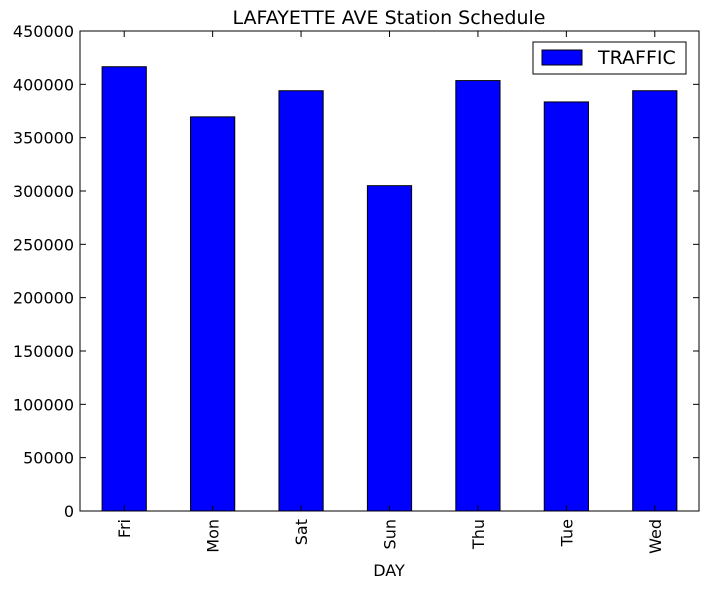 This screenshot has height=589, width=709. What do you see at coordinates (301, 301) in the screenshot?
I see `bar-sat` at bounding box center [301, 301].